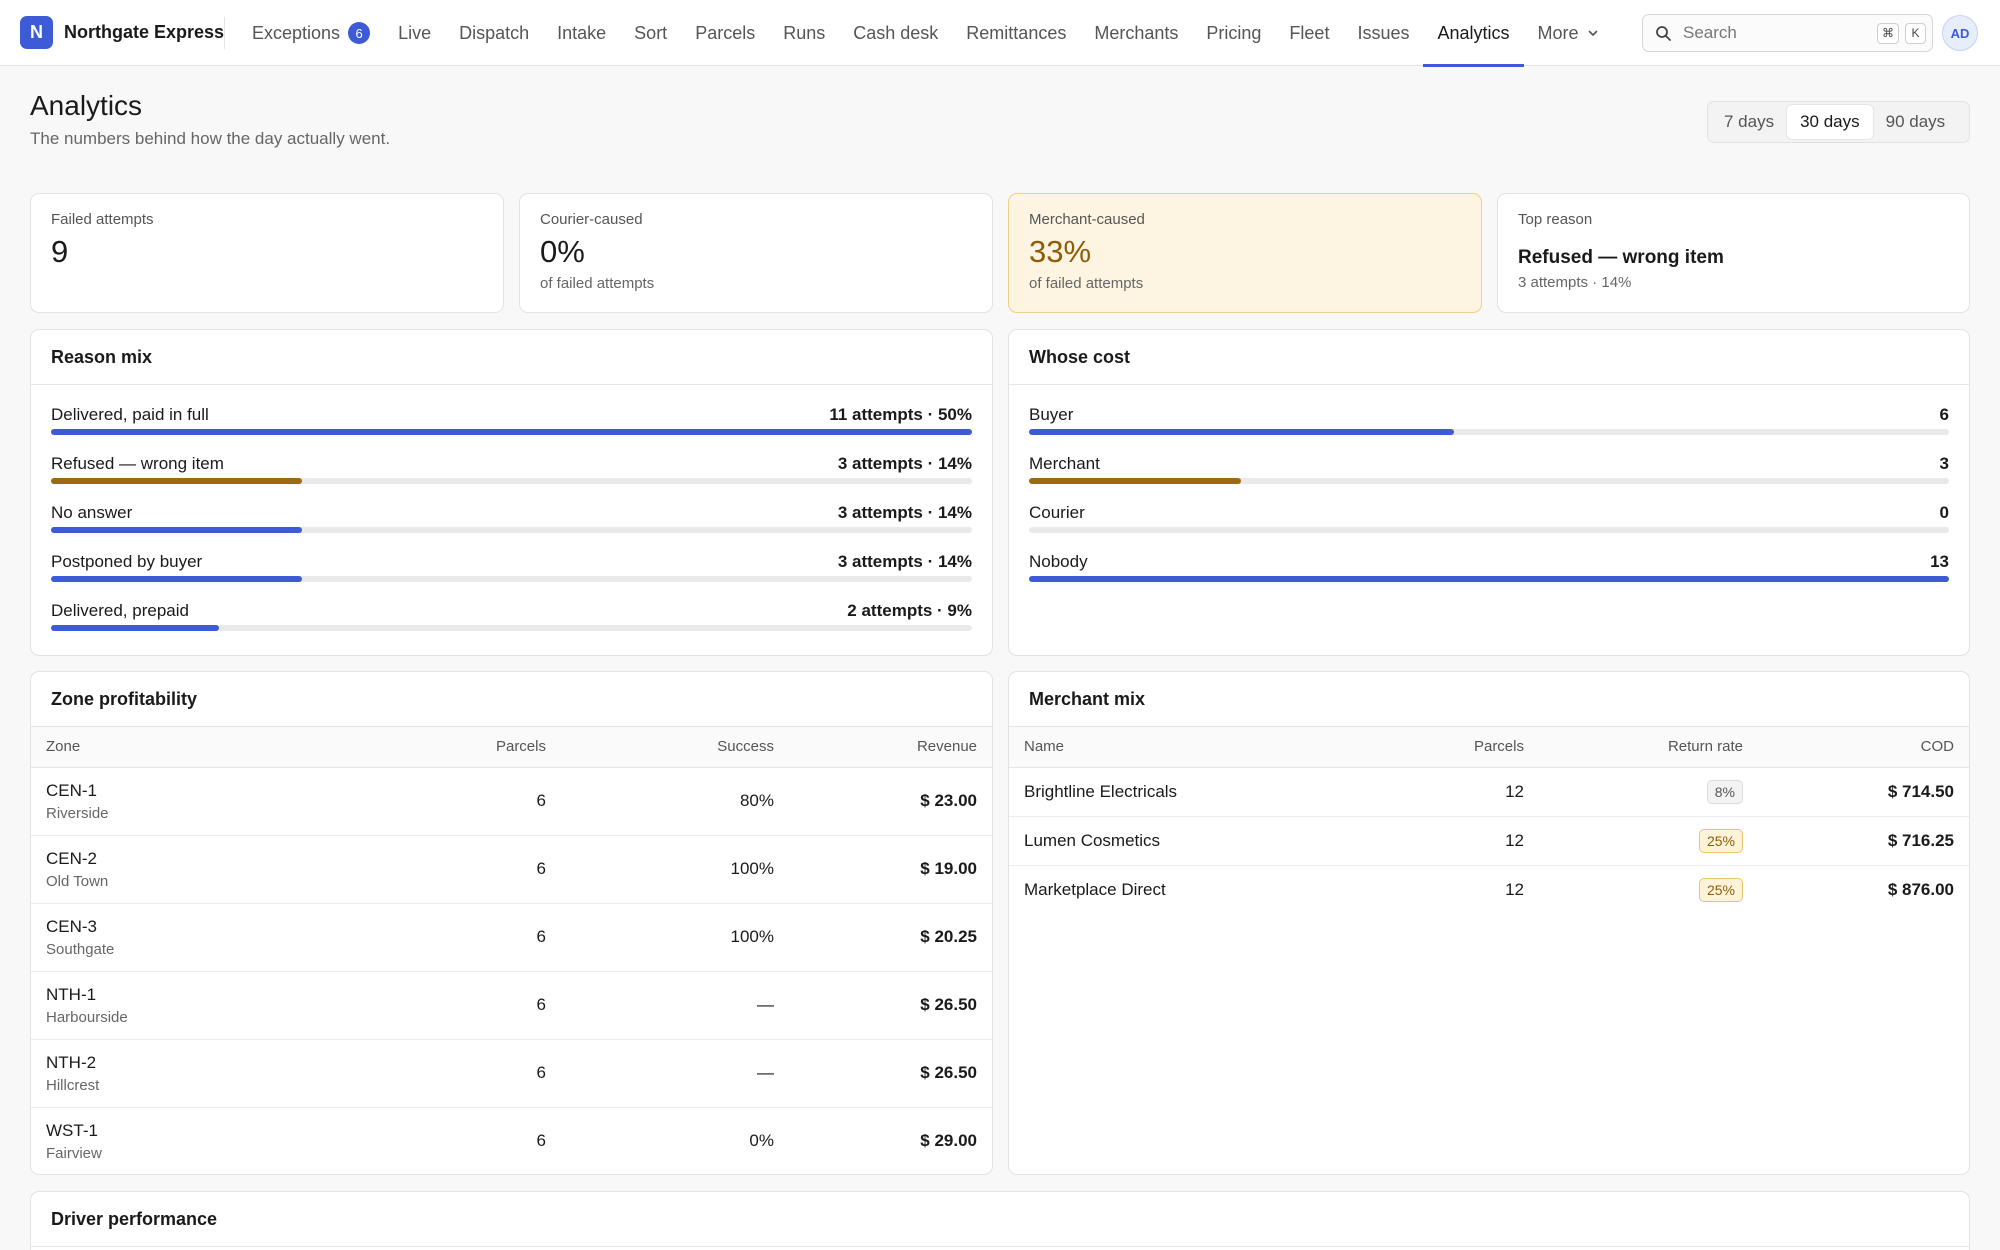 The image size is (2000, 1250). What do you see at coordinates (1309, 33) in the screenshot?
I see `nav-item-fleet: Fleet` at bounding box center [1309, 33].